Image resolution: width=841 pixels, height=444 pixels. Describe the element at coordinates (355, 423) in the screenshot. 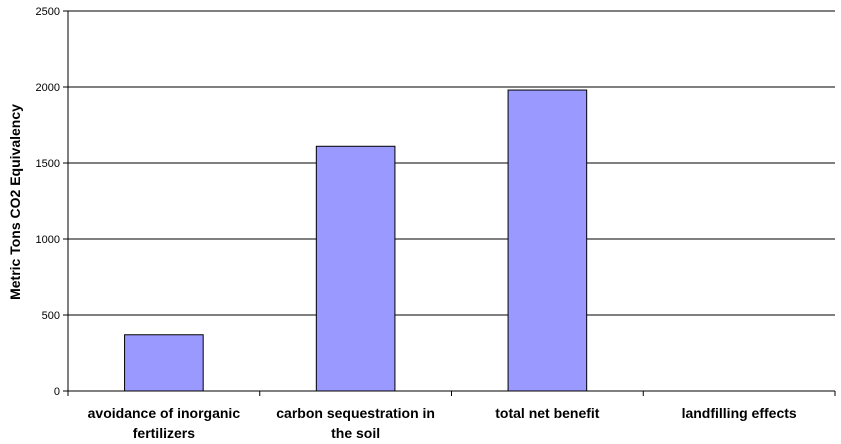

I see `x-category-label: carbon sequestration in the soil` at that location.